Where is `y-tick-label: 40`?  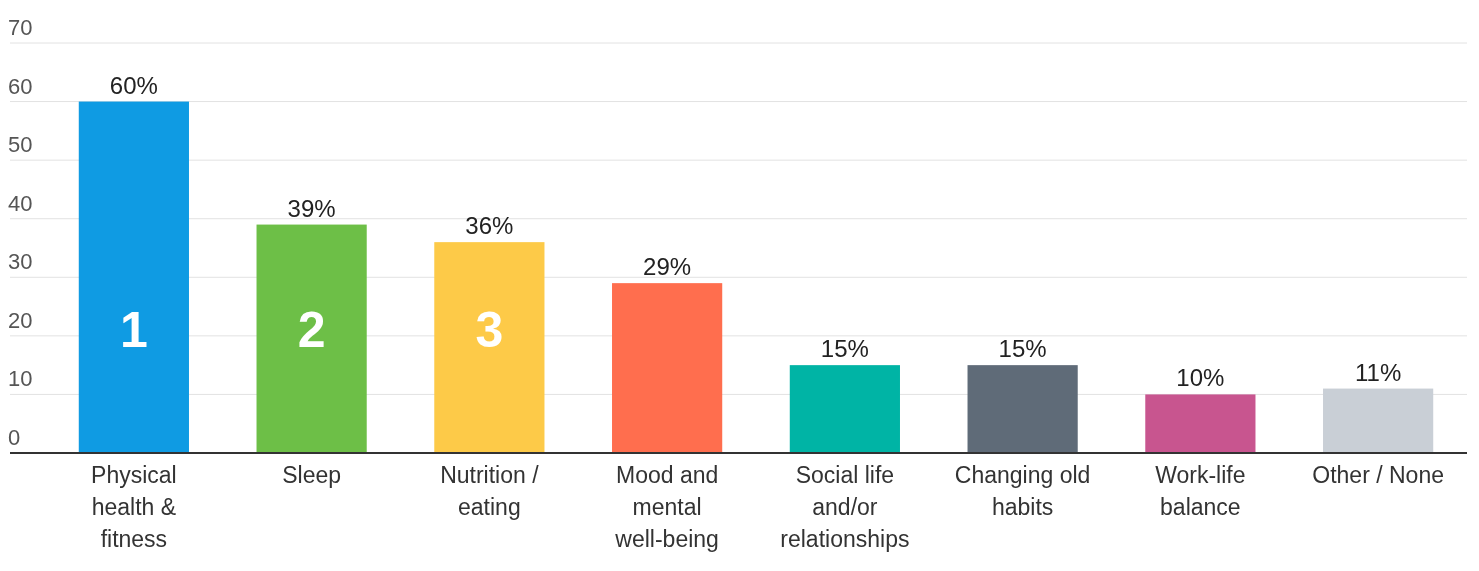
y-tick-label: 40 is located at coordinates (20, 203).